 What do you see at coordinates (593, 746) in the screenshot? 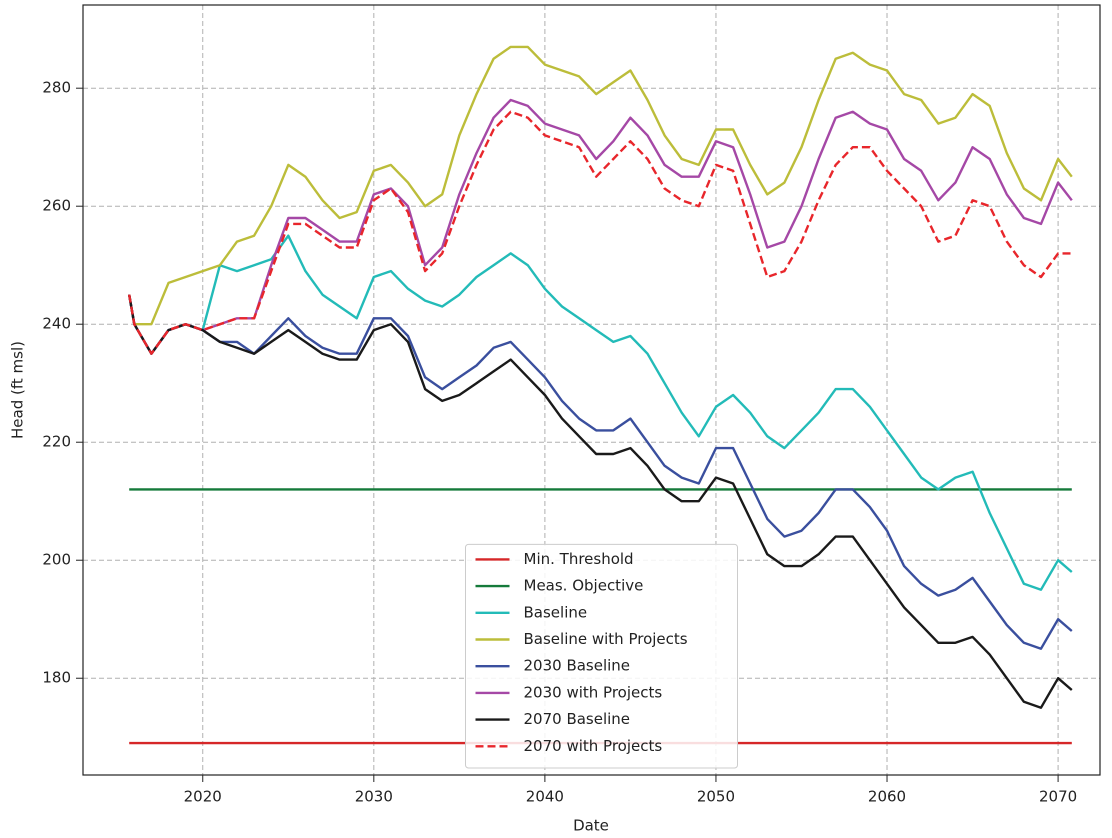
I see `legend-label: 2070 with Projects` at bounding box center [593, 746].